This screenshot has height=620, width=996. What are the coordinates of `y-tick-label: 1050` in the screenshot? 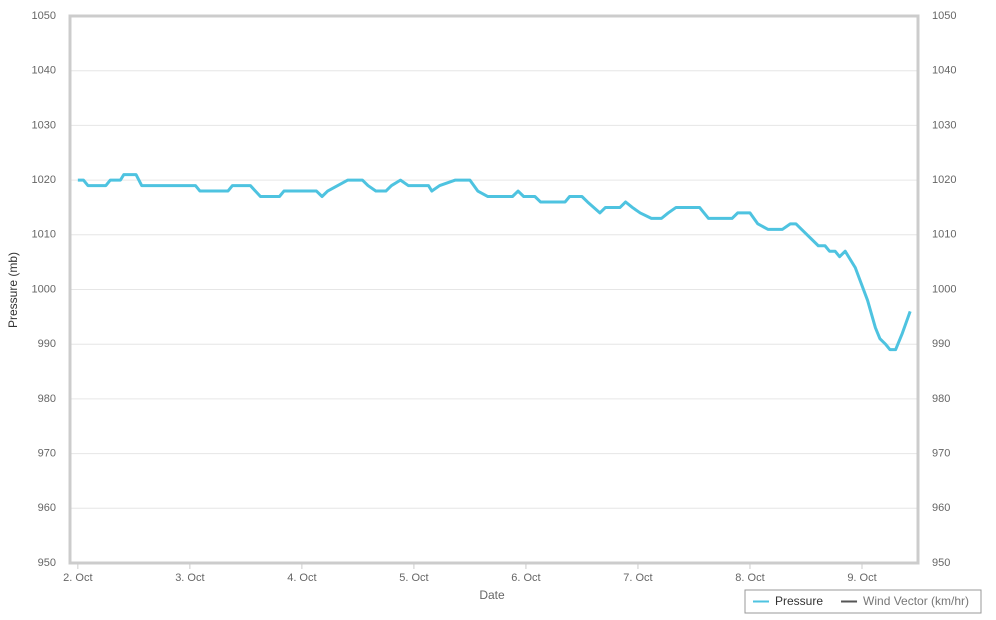 It's located at (44, 16).